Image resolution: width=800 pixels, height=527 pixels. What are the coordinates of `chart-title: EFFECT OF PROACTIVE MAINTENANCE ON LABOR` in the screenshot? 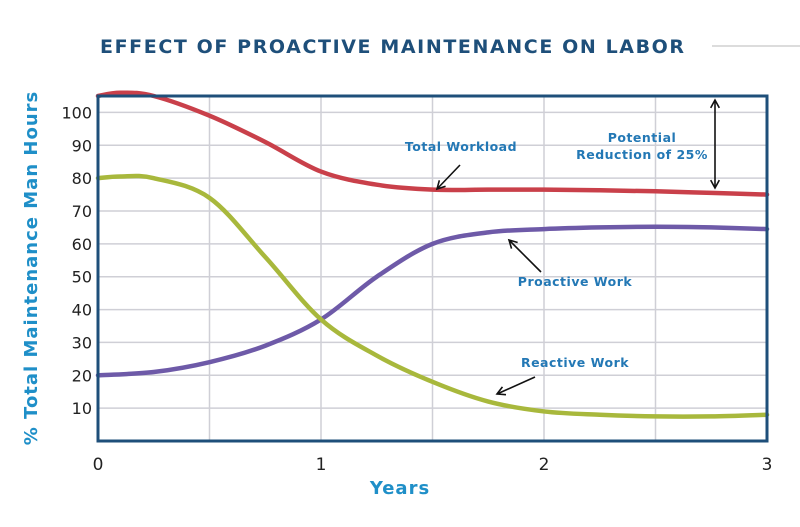 It's located at (393, 47).